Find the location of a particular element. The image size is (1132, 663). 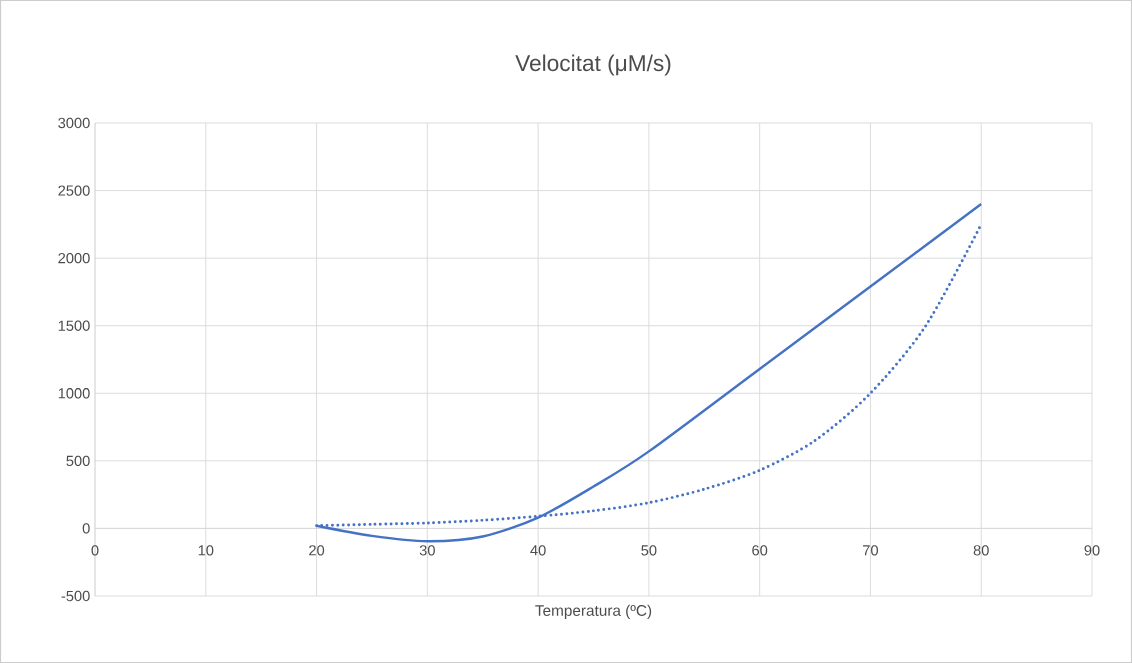

x-tick-label: 30 is located at coordinates (427, 550).